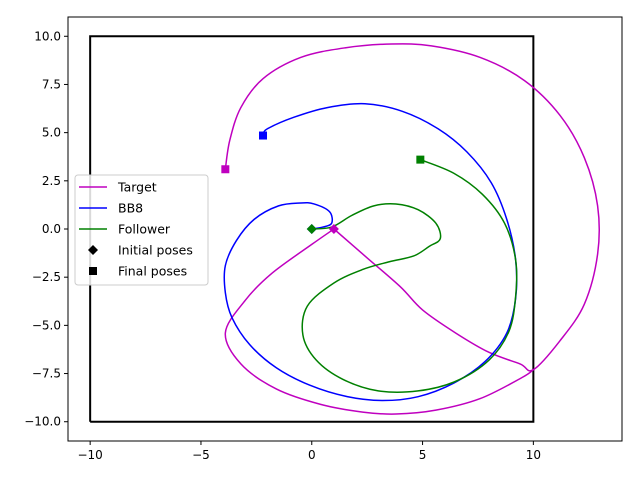 The width and height of the screenshot is (640, 480). I want to click on legend-label-final-poses: Final poses, so click(152, 271).